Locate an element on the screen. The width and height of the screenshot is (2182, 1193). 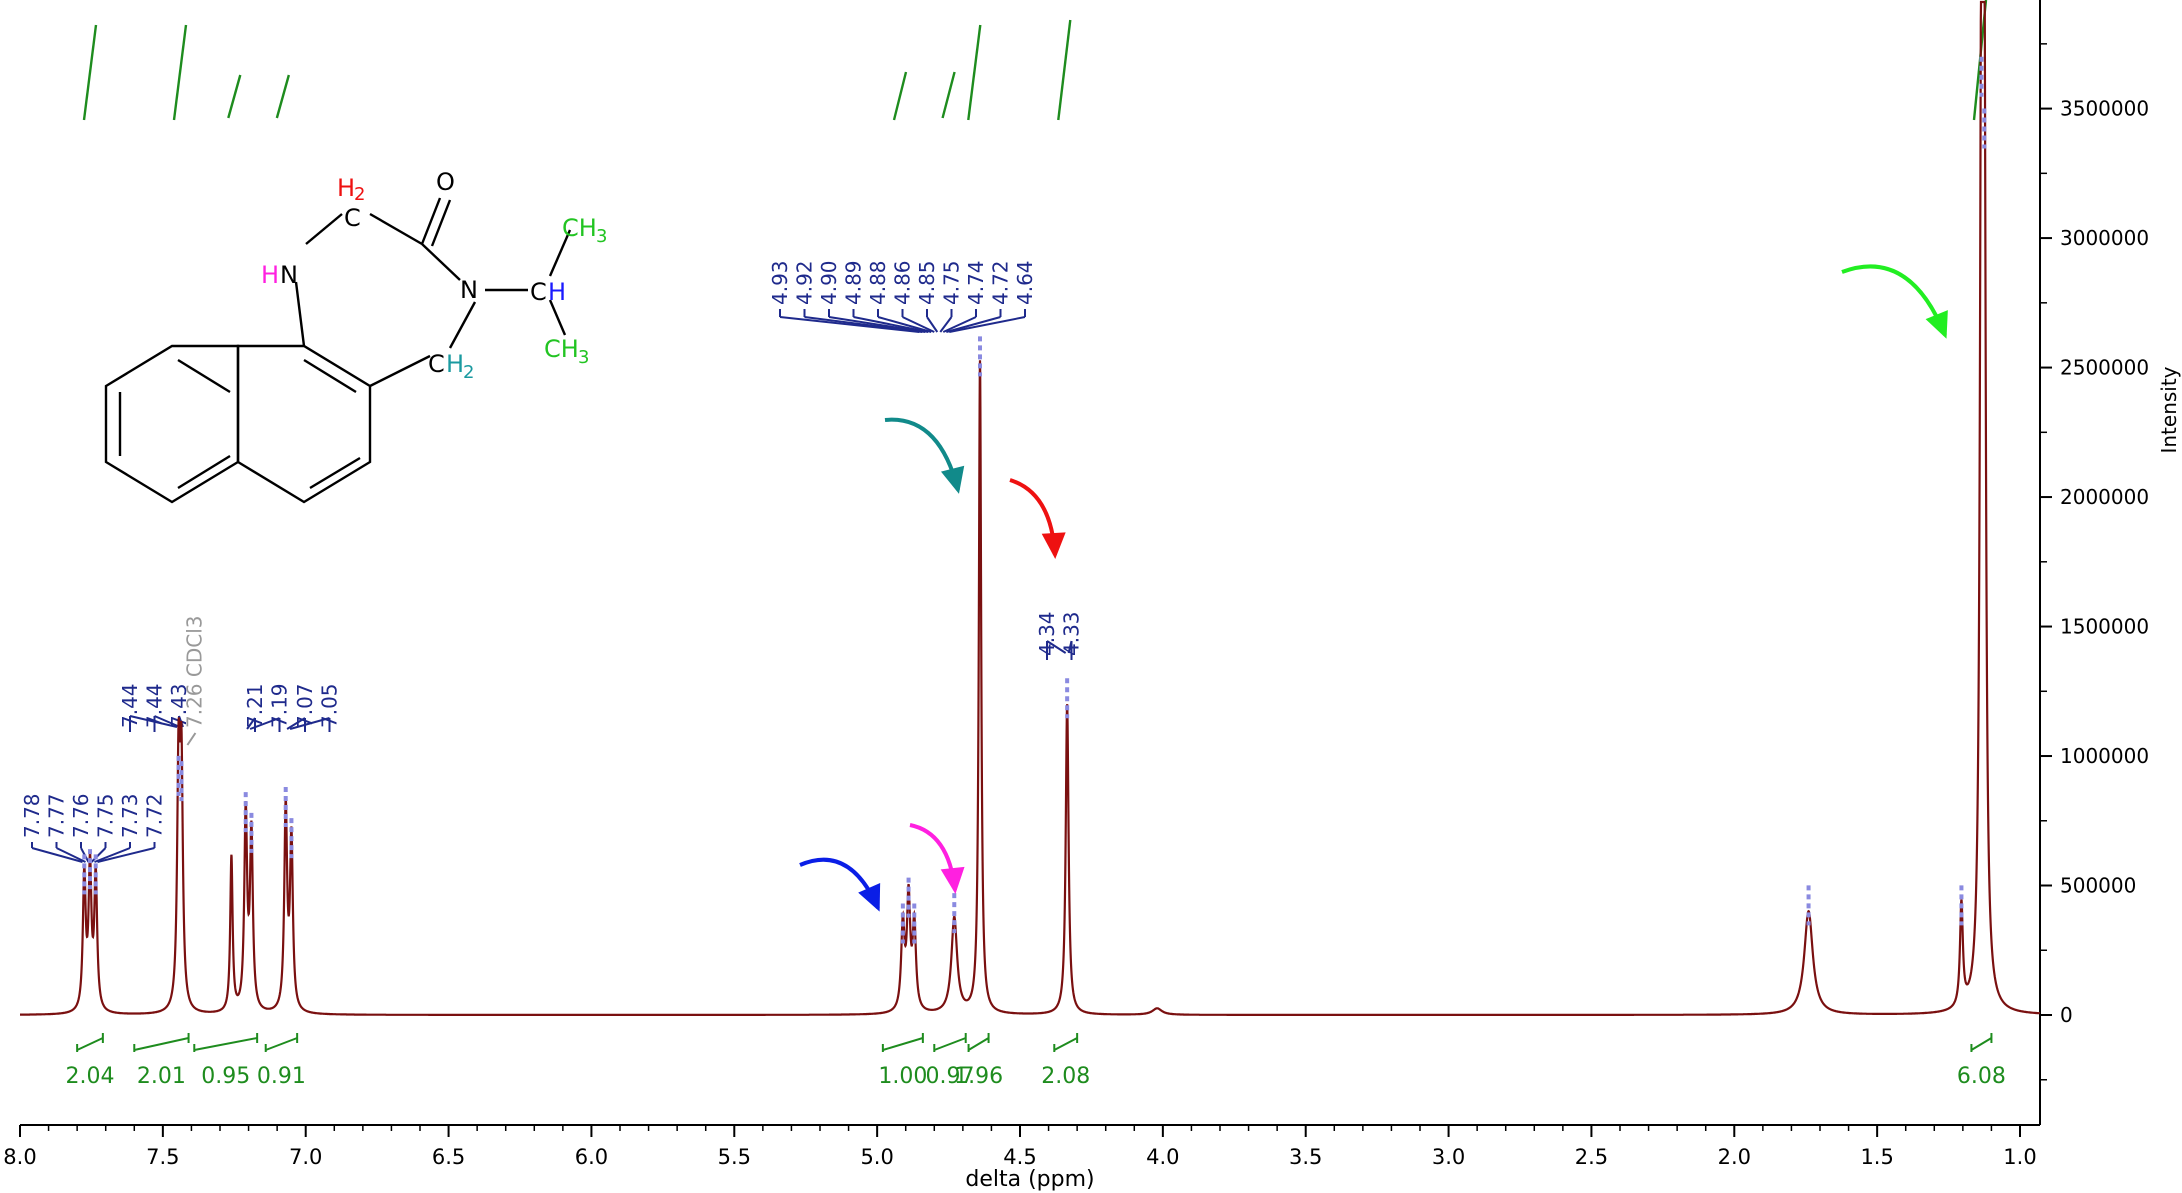
ch2-bot-h: H is located at coordinates (455, 364).